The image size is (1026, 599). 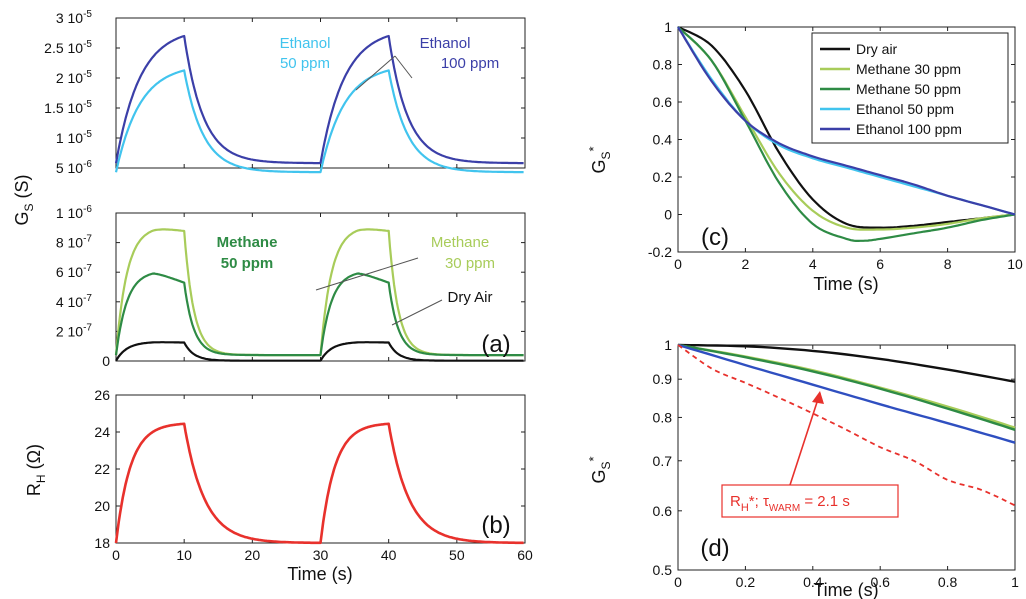 I want to click on panel-b-frame, so click(x=320, y=469).